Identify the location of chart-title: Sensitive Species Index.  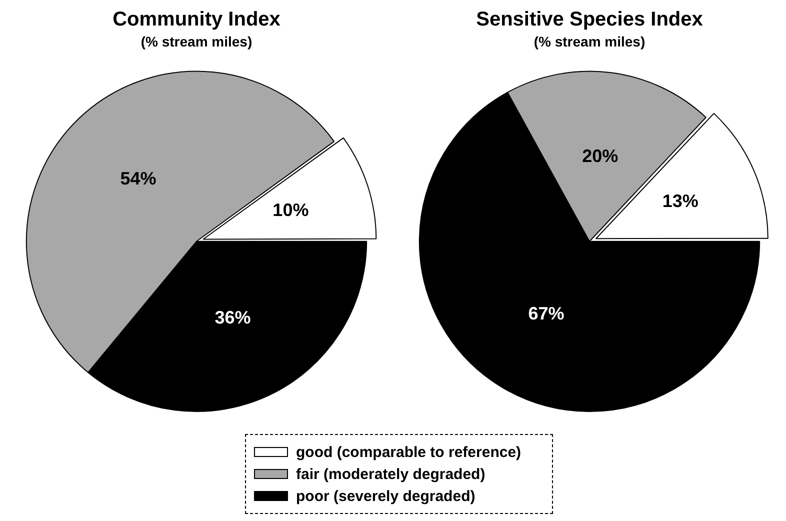
(589, 19).